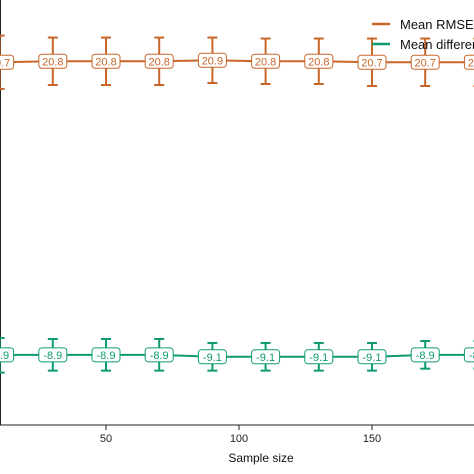  What do you see at coordinates (239, 439) in the screenshot?
I see `x-tick-label: 100` at bounding box center [239, 439].